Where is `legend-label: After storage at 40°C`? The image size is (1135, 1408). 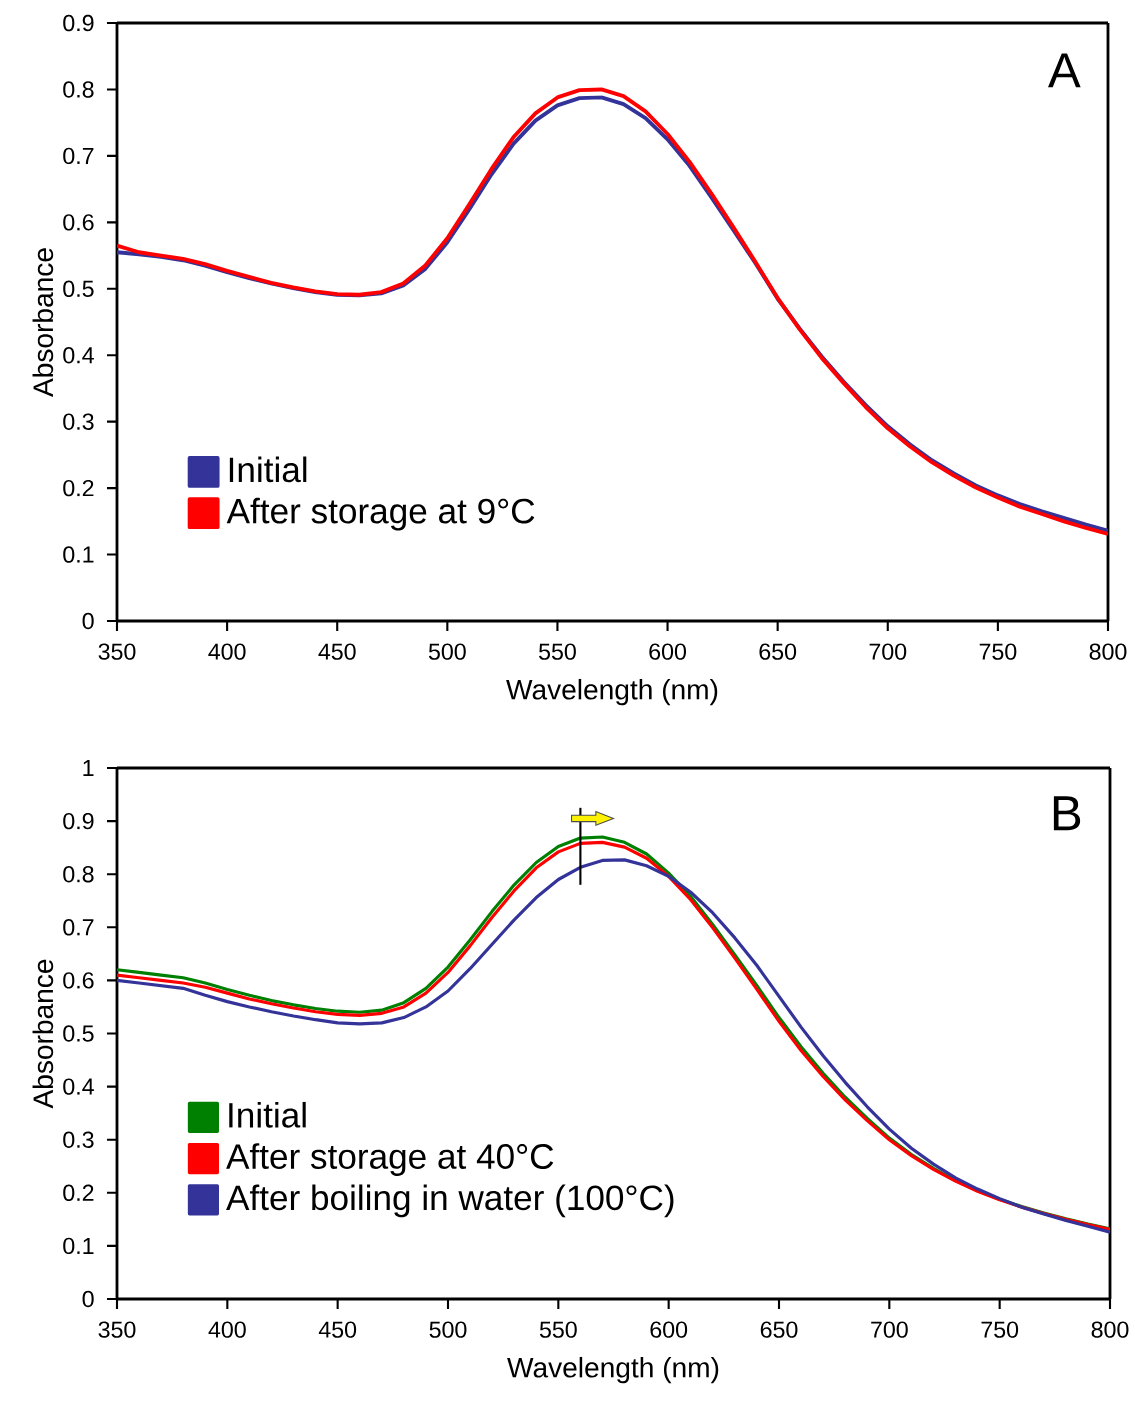
legend-label: After storage at 40°C is located at coordinates (390, 1159).